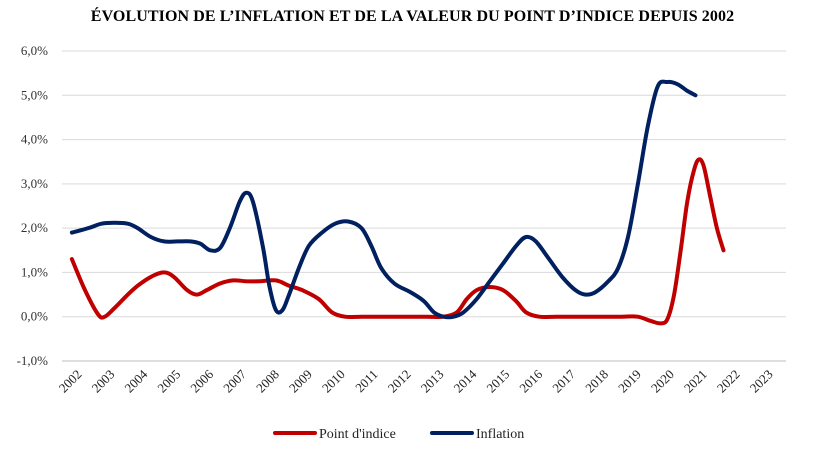  What do you see at coordinates (34, 183) in the screenshot?
I see `y-tick-label: 3,0%` at bounding box center [34, 183].